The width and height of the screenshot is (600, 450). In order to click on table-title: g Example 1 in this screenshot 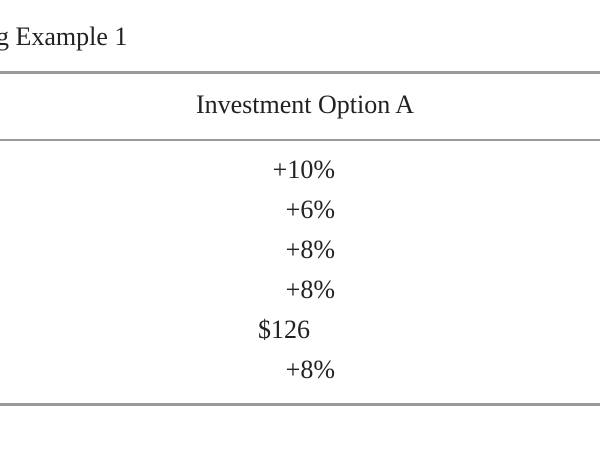, I will do `click(64, 36)`.